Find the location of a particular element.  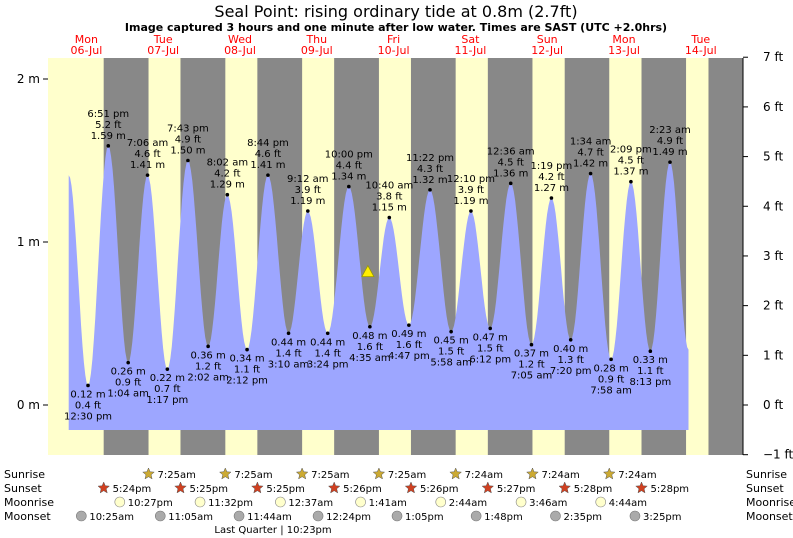

tide-height-m-label: 1.50 m is located at coordinates (187, 151).